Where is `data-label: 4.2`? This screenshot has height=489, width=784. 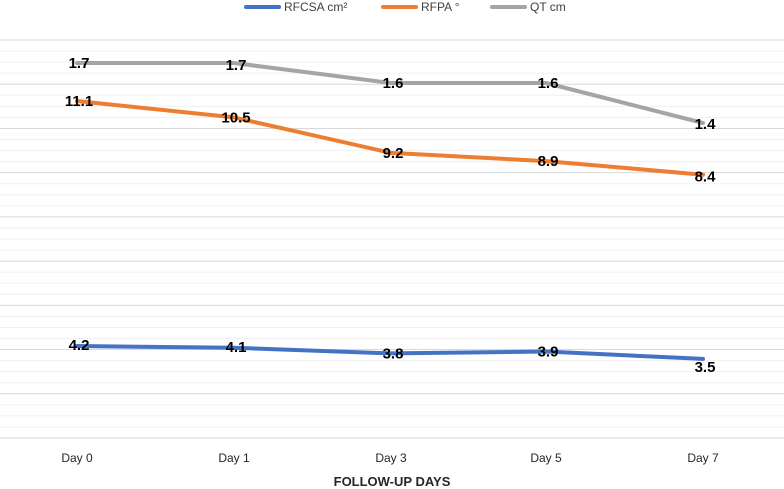 data-label: 4.2 is located at coordinates (79, 345).